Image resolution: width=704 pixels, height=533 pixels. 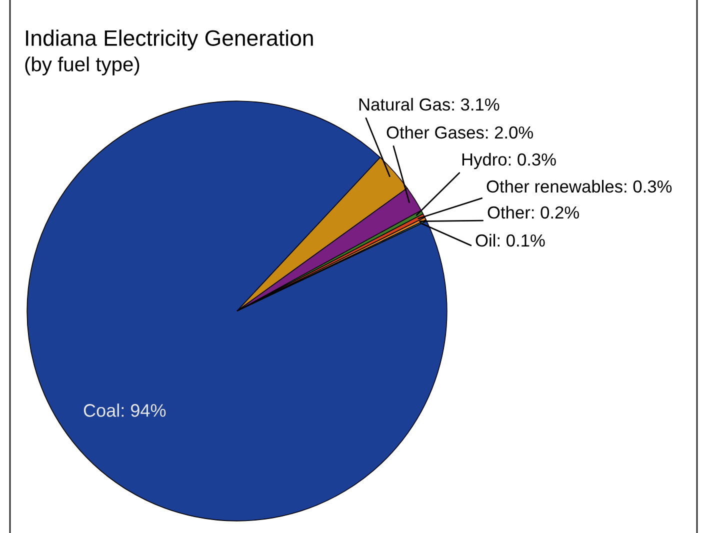 What do you see at coordinates (460, 132) in the screenshot?
I see `slice-label: Other Gases: 2.0%` at bounding box center [460, 132].